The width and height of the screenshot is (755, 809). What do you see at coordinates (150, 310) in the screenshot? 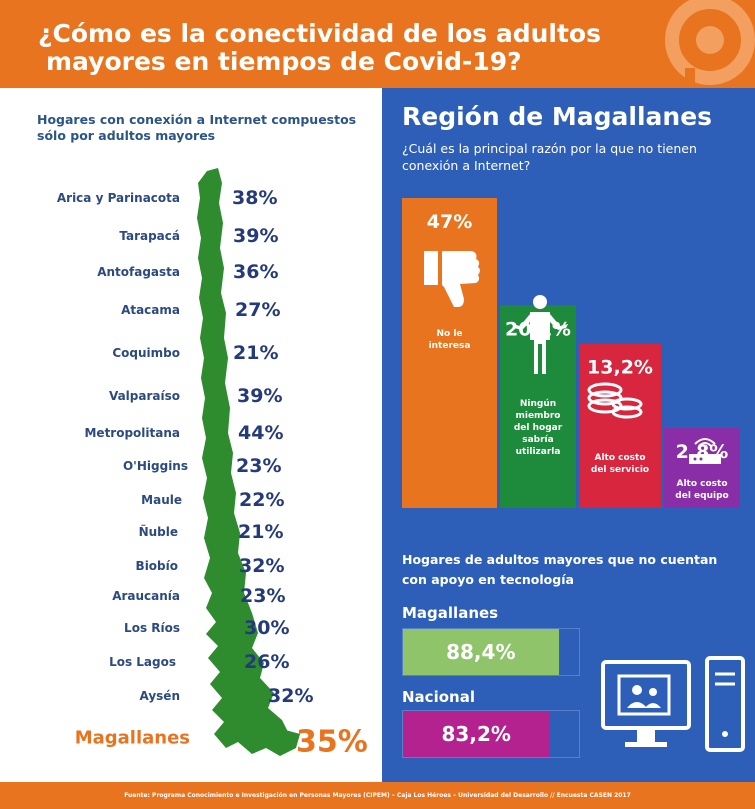
I see `region-label: Atacama` at bounding box center [150, 310].